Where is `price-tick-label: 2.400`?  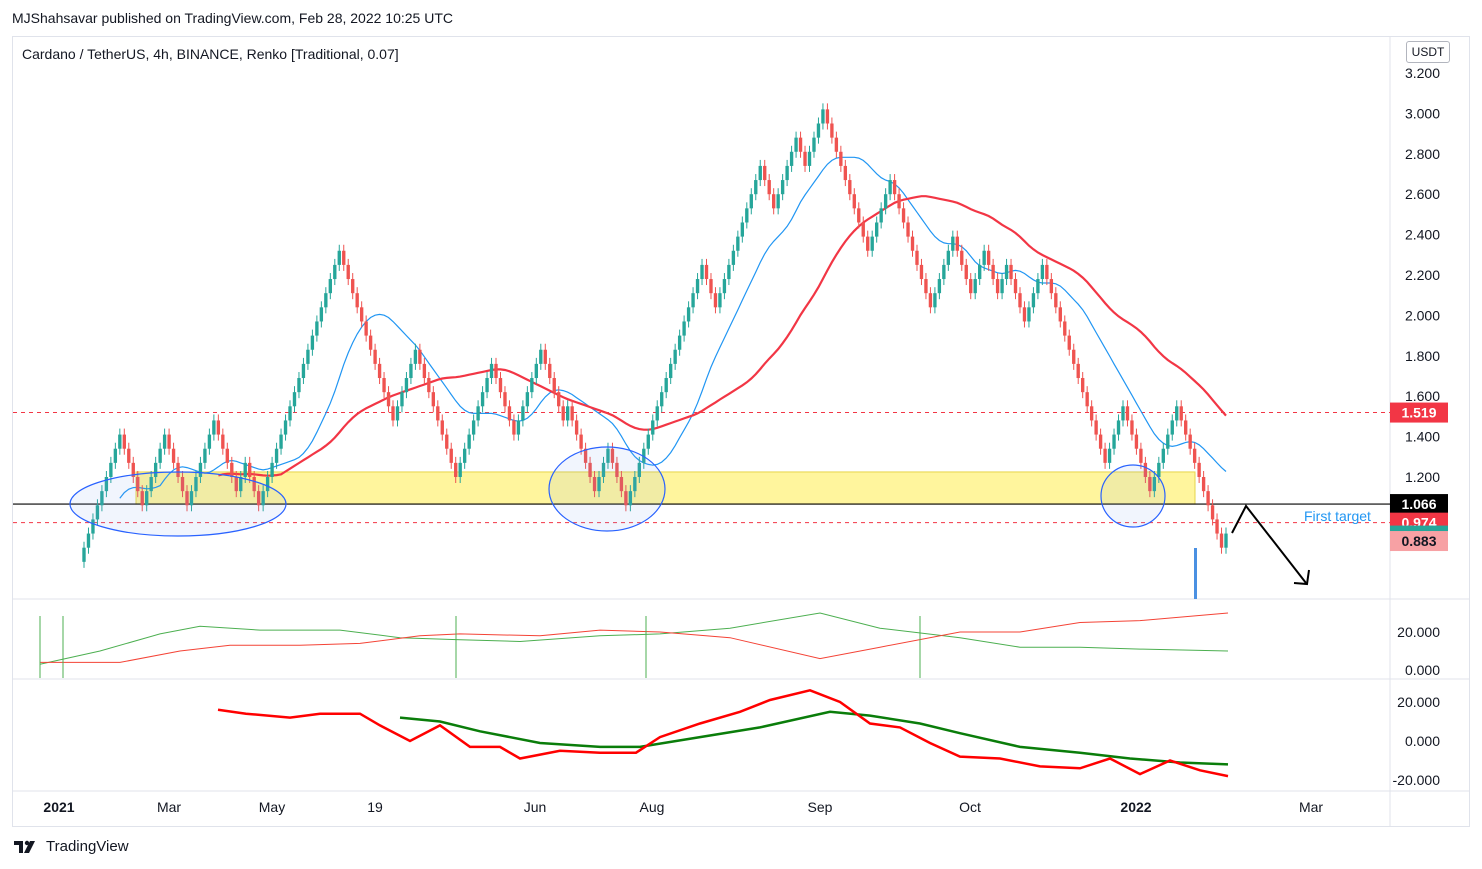
price-tick-label: 2.400 is located at coordinates (1422, 235).